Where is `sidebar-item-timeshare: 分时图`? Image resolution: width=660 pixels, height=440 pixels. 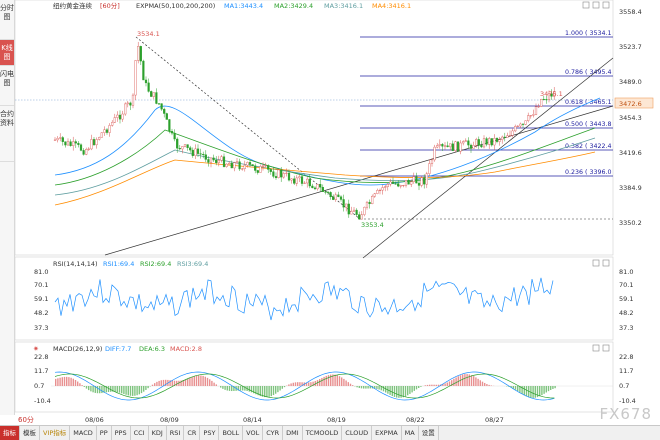 sidebar-item-timeshare: 分时图 is located at coordinates (7, 20).